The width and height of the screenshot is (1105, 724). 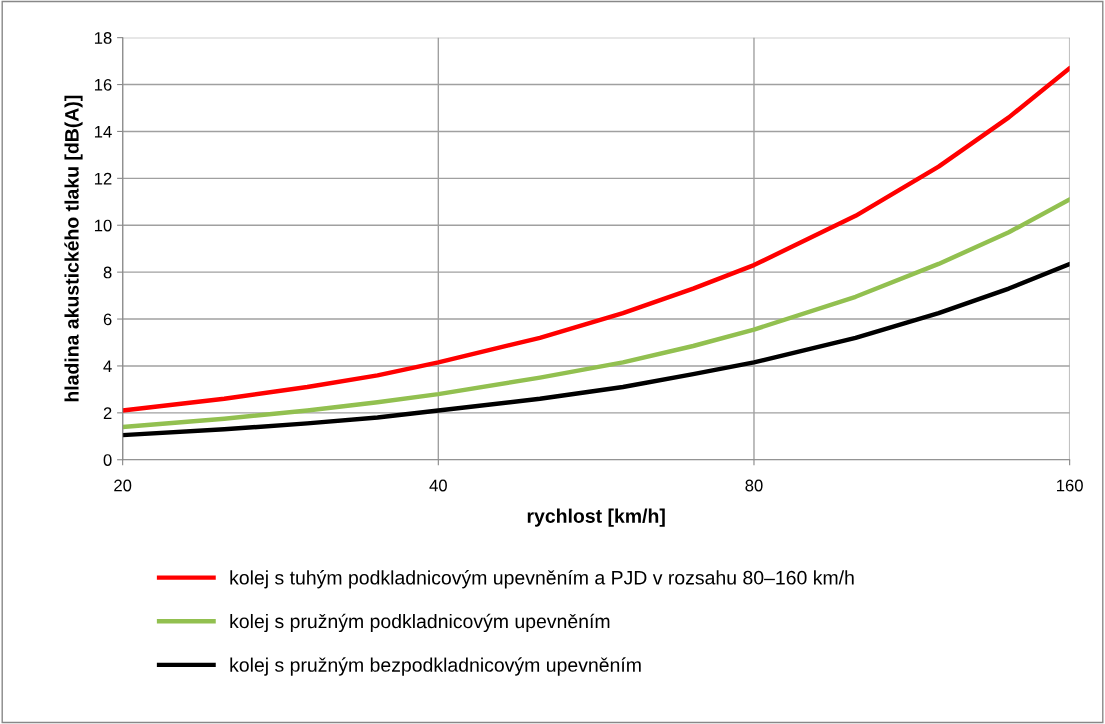 I want to click on y-tick-label: 6, so click(x=107, y=319).